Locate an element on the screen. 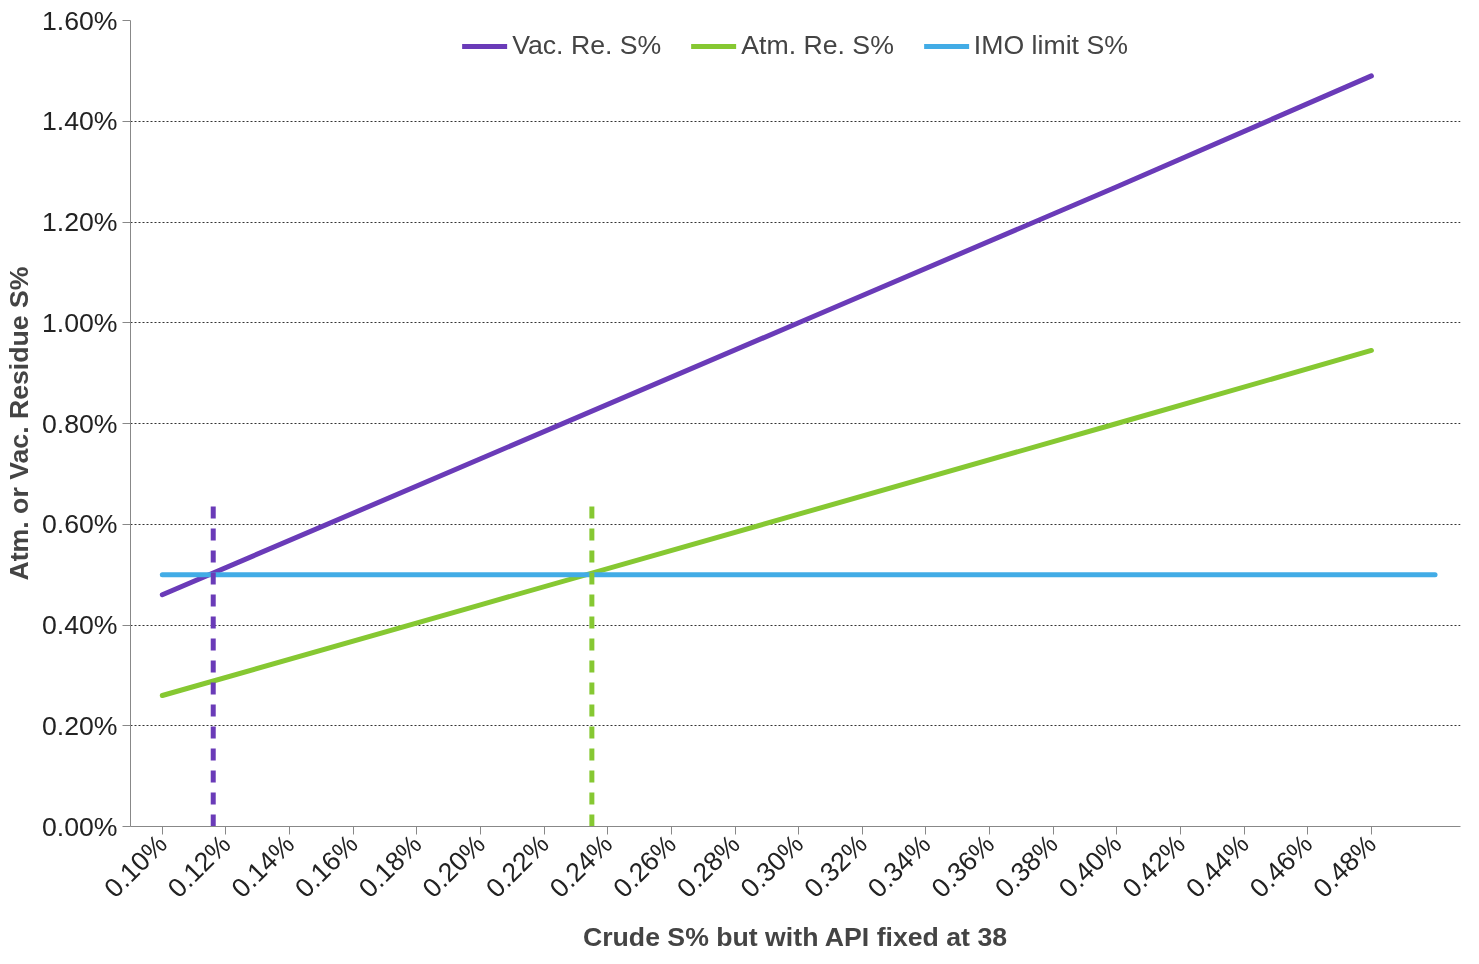 The image size is (1479, 964). y-tick-label: 0.80% is located at coordinates (79, 423).